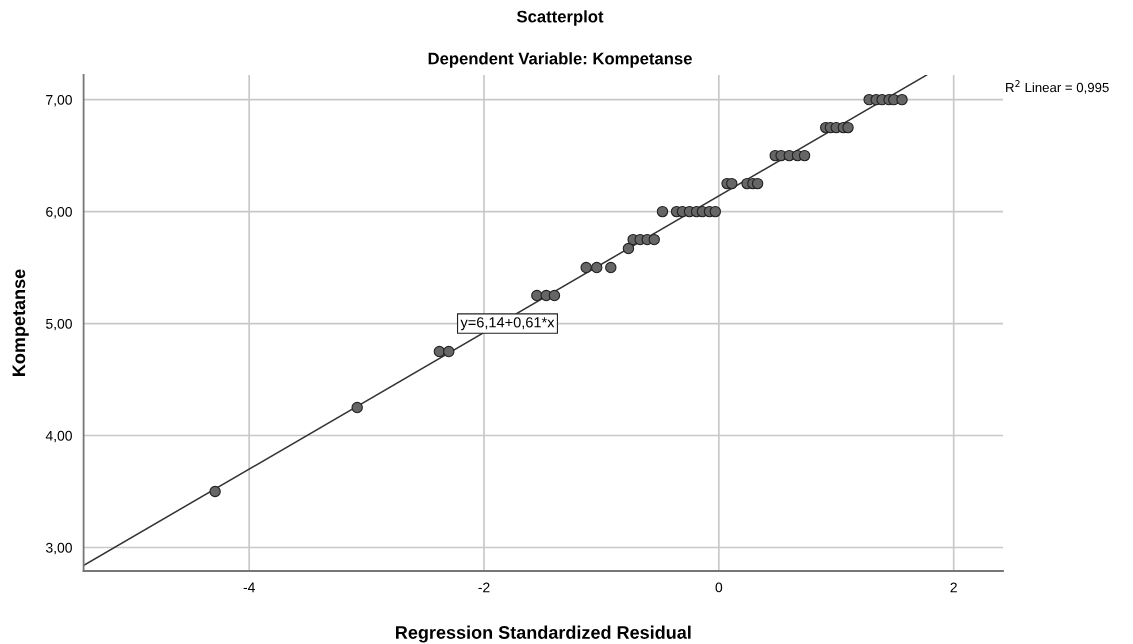 The height and width of the screenshot is (644, 1133). What do you see at coordinates (20, 322) in the screenshot?
I see `y-axis-title: Kompetanse` at bounding box center [20, 322].